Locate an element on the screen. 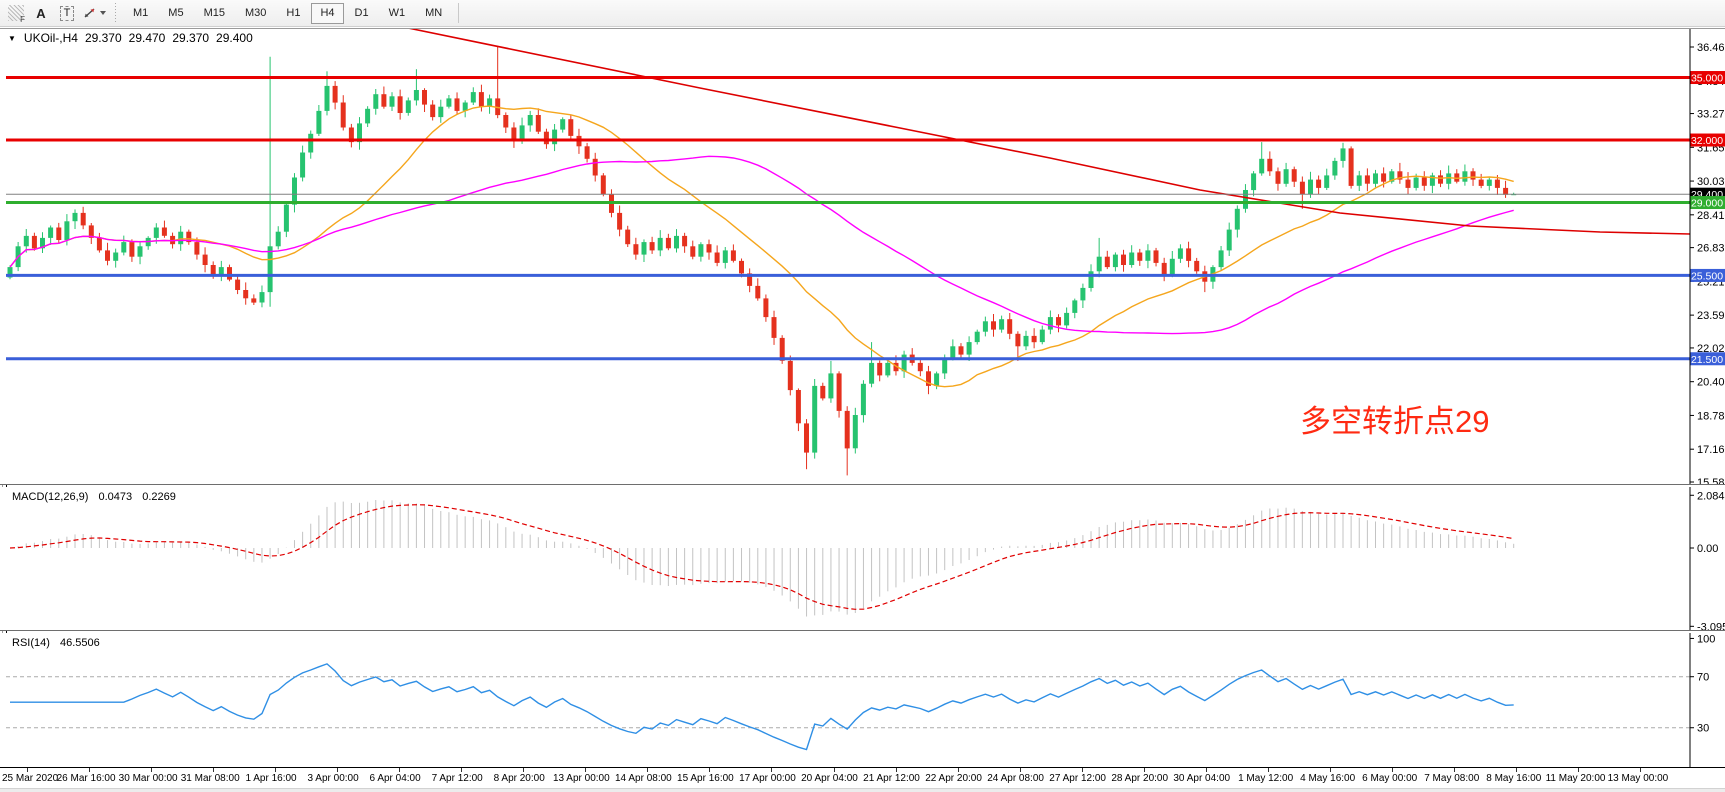  price-tick-label: 23.595 is located at coordinates (1711, 316).